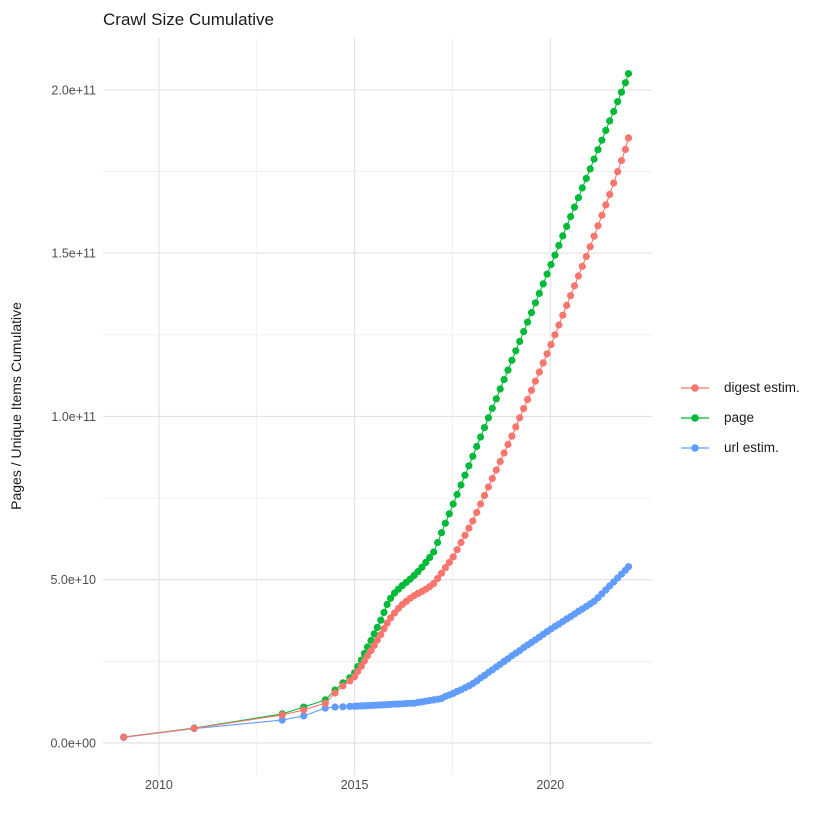  I want to click on legend-label-url-estim: url estim., so click(751, 447).